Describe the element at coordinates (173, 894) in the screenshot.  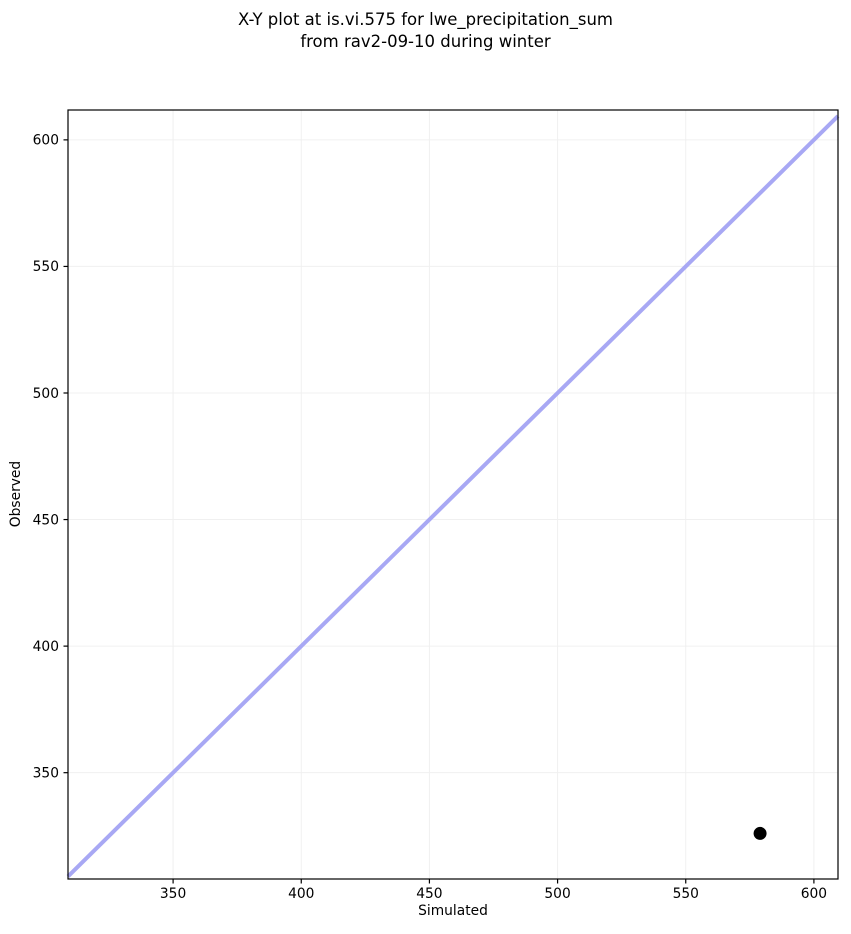
I see `x-tick-label: 350` at that location.